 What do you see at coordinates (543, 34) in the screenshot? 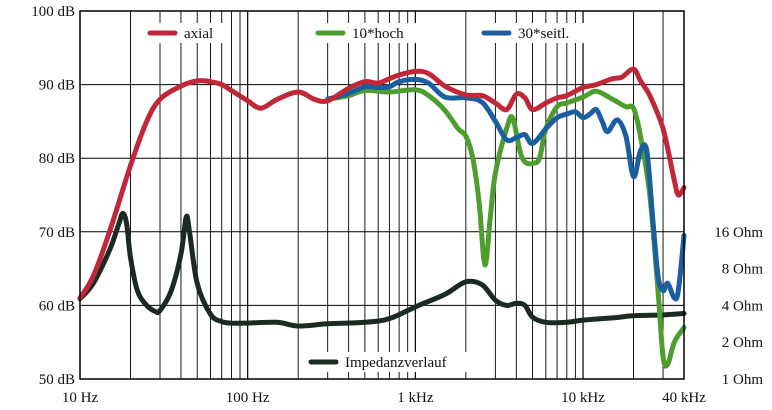
I see `legend-label-30-seitl: 30*seitl.` at bounding box center [543, 34].